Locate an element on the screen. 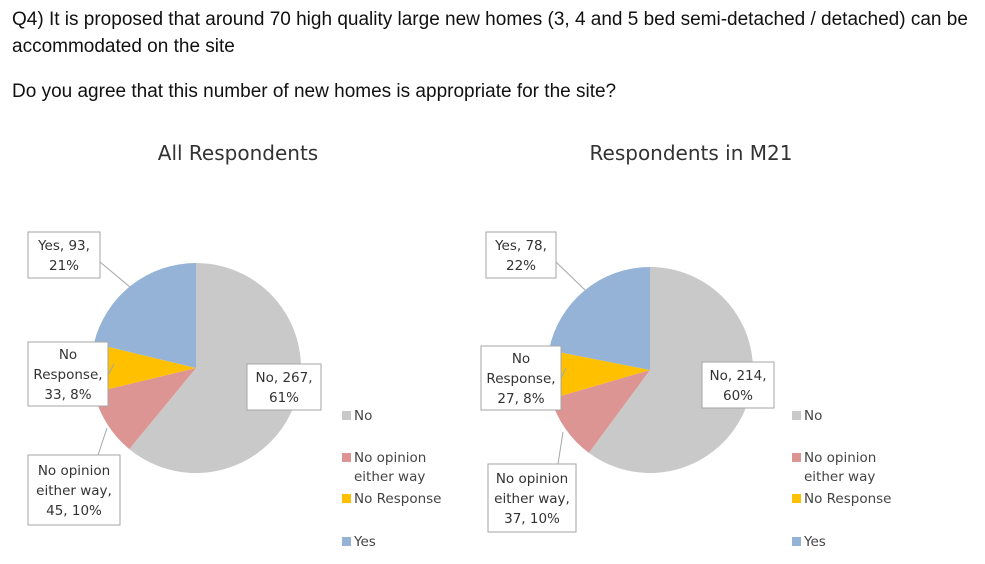 The height and width of the screenshot is (564, 985). label-text: Yes, 78, is located at coordinates (520, 246).